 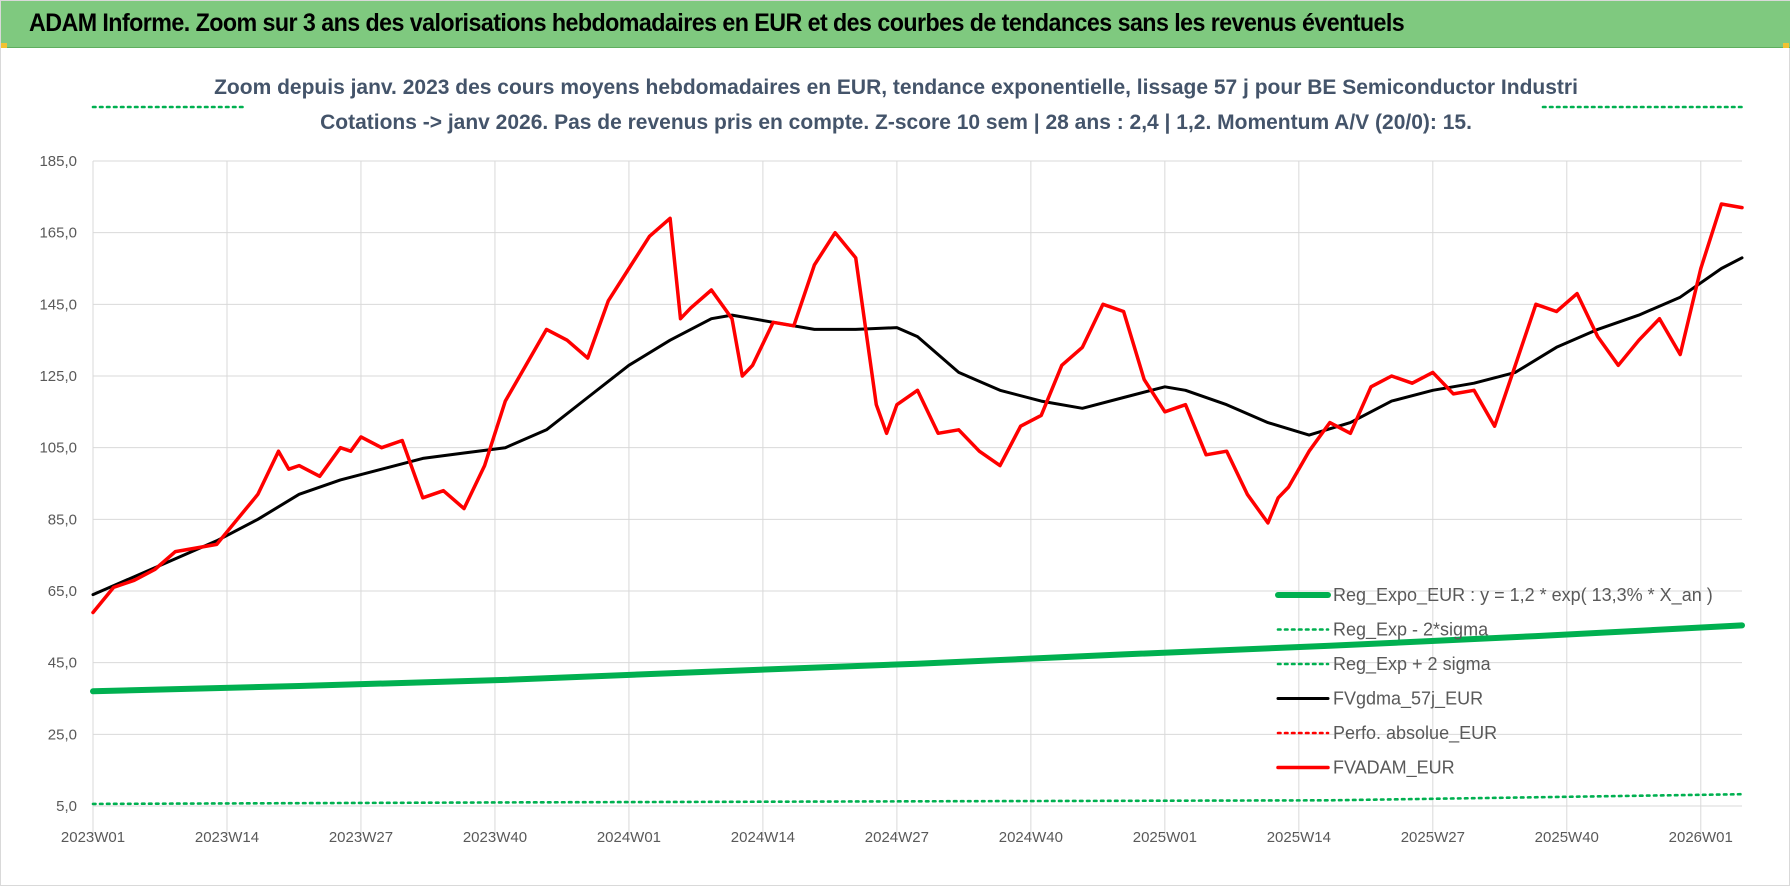 What do you see at coordinates (58, 233) in the screenshot?
I see `y-tick-label: 165,0` at bounding box center [58, 233].